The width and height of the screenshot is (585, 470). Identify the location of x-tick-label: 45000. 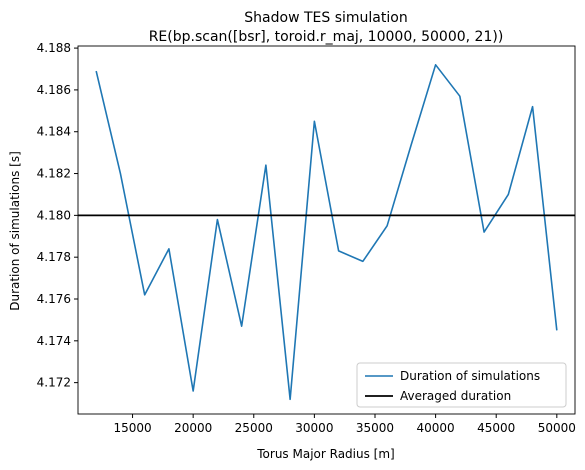
(496, 428).